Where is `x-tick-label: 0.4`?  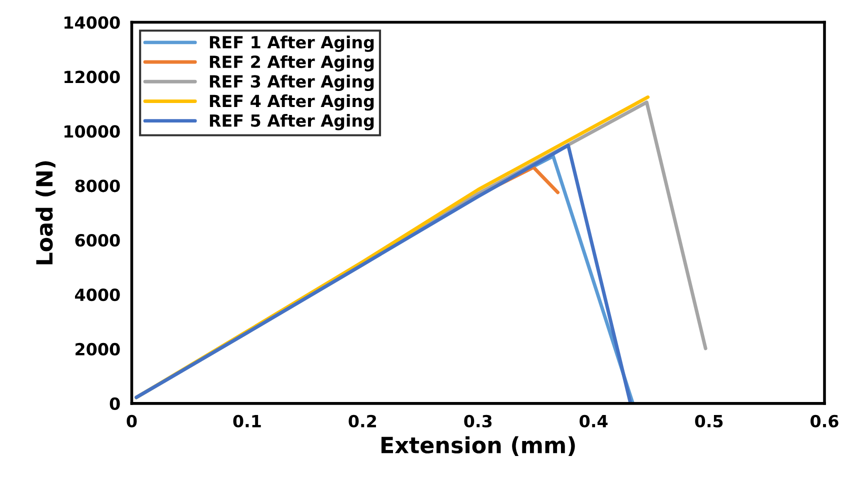 x-tick-label: 0.4 is located at coordinates (594, 421).